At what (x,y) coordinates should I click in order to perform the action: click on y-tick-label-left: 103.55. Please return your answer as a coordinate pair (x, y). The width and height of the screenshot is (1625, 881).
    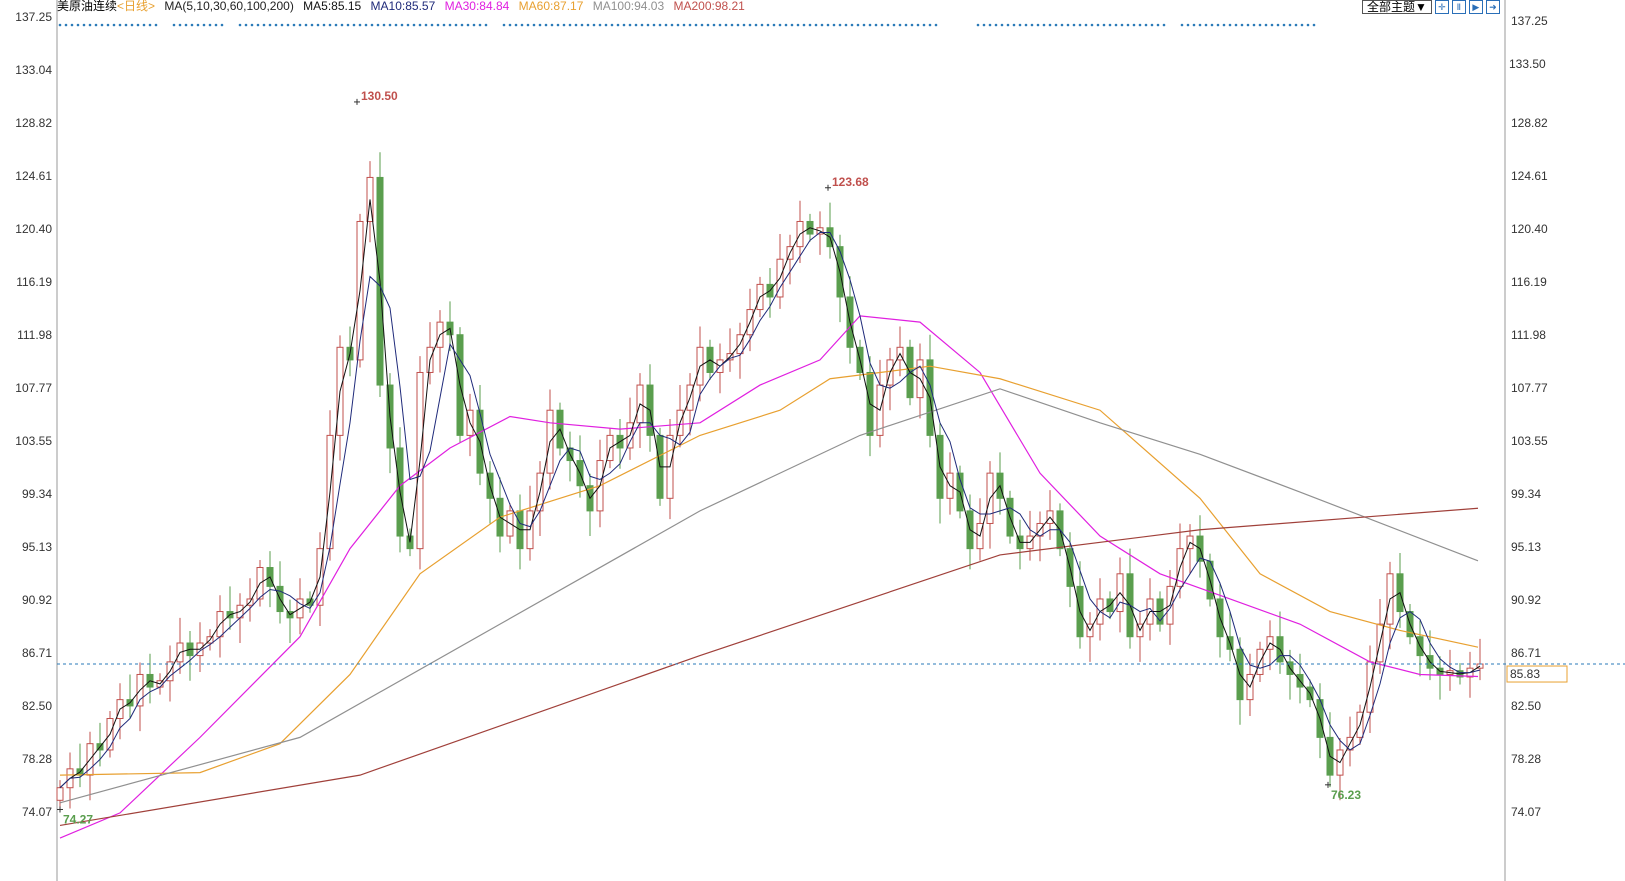
    Looking at the image, I should click on (33, 441).